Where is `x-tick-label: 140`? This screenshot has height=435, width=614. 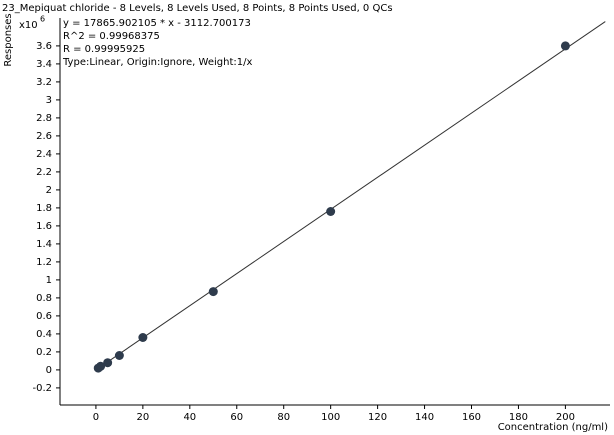 x-tick-label: 140 is located at coordinates (424, 417).